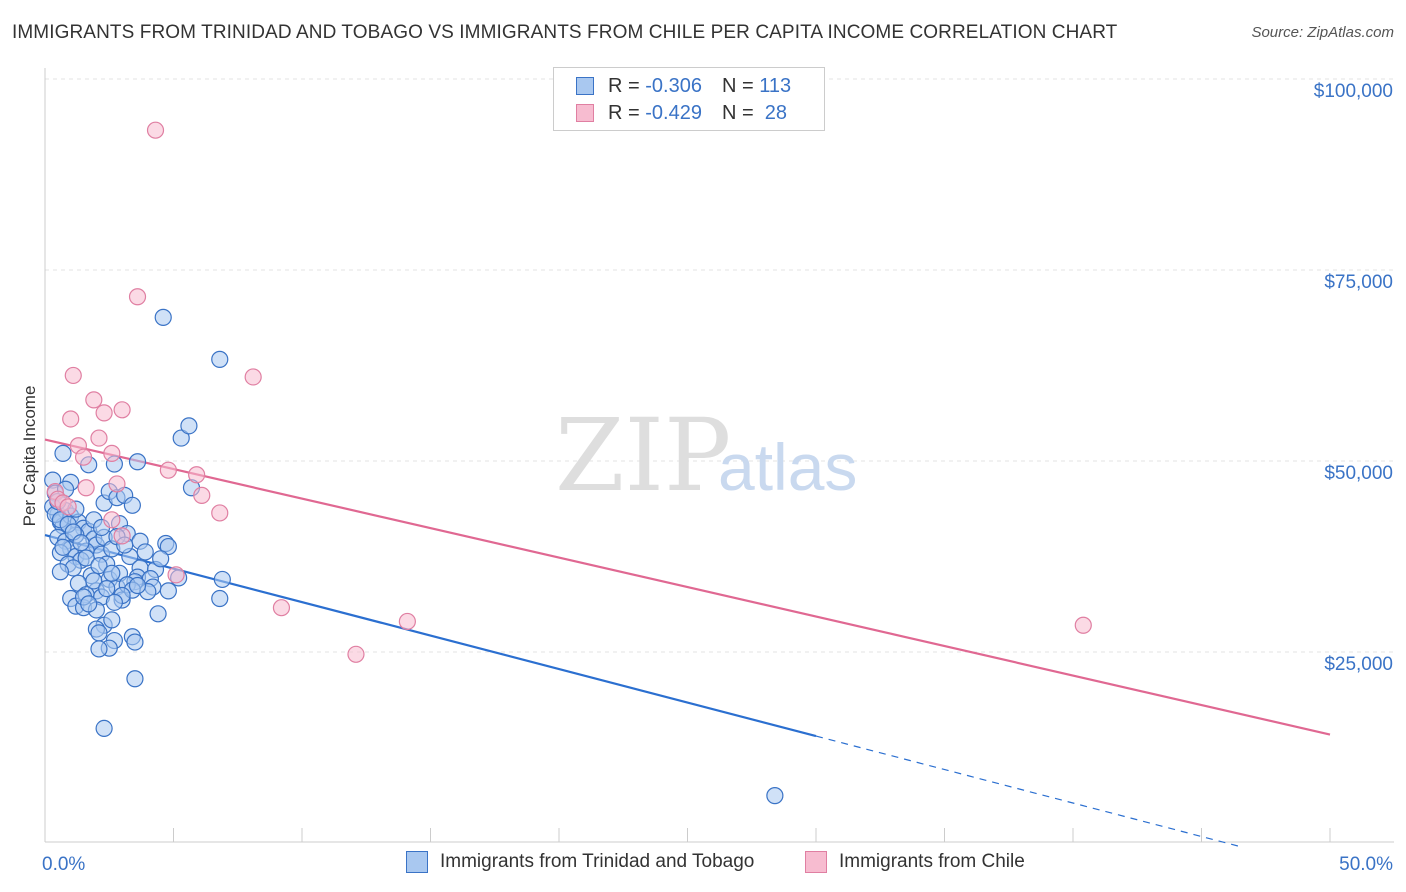  I want to click on y-tick-label: $75,000, so click(1358, 282).